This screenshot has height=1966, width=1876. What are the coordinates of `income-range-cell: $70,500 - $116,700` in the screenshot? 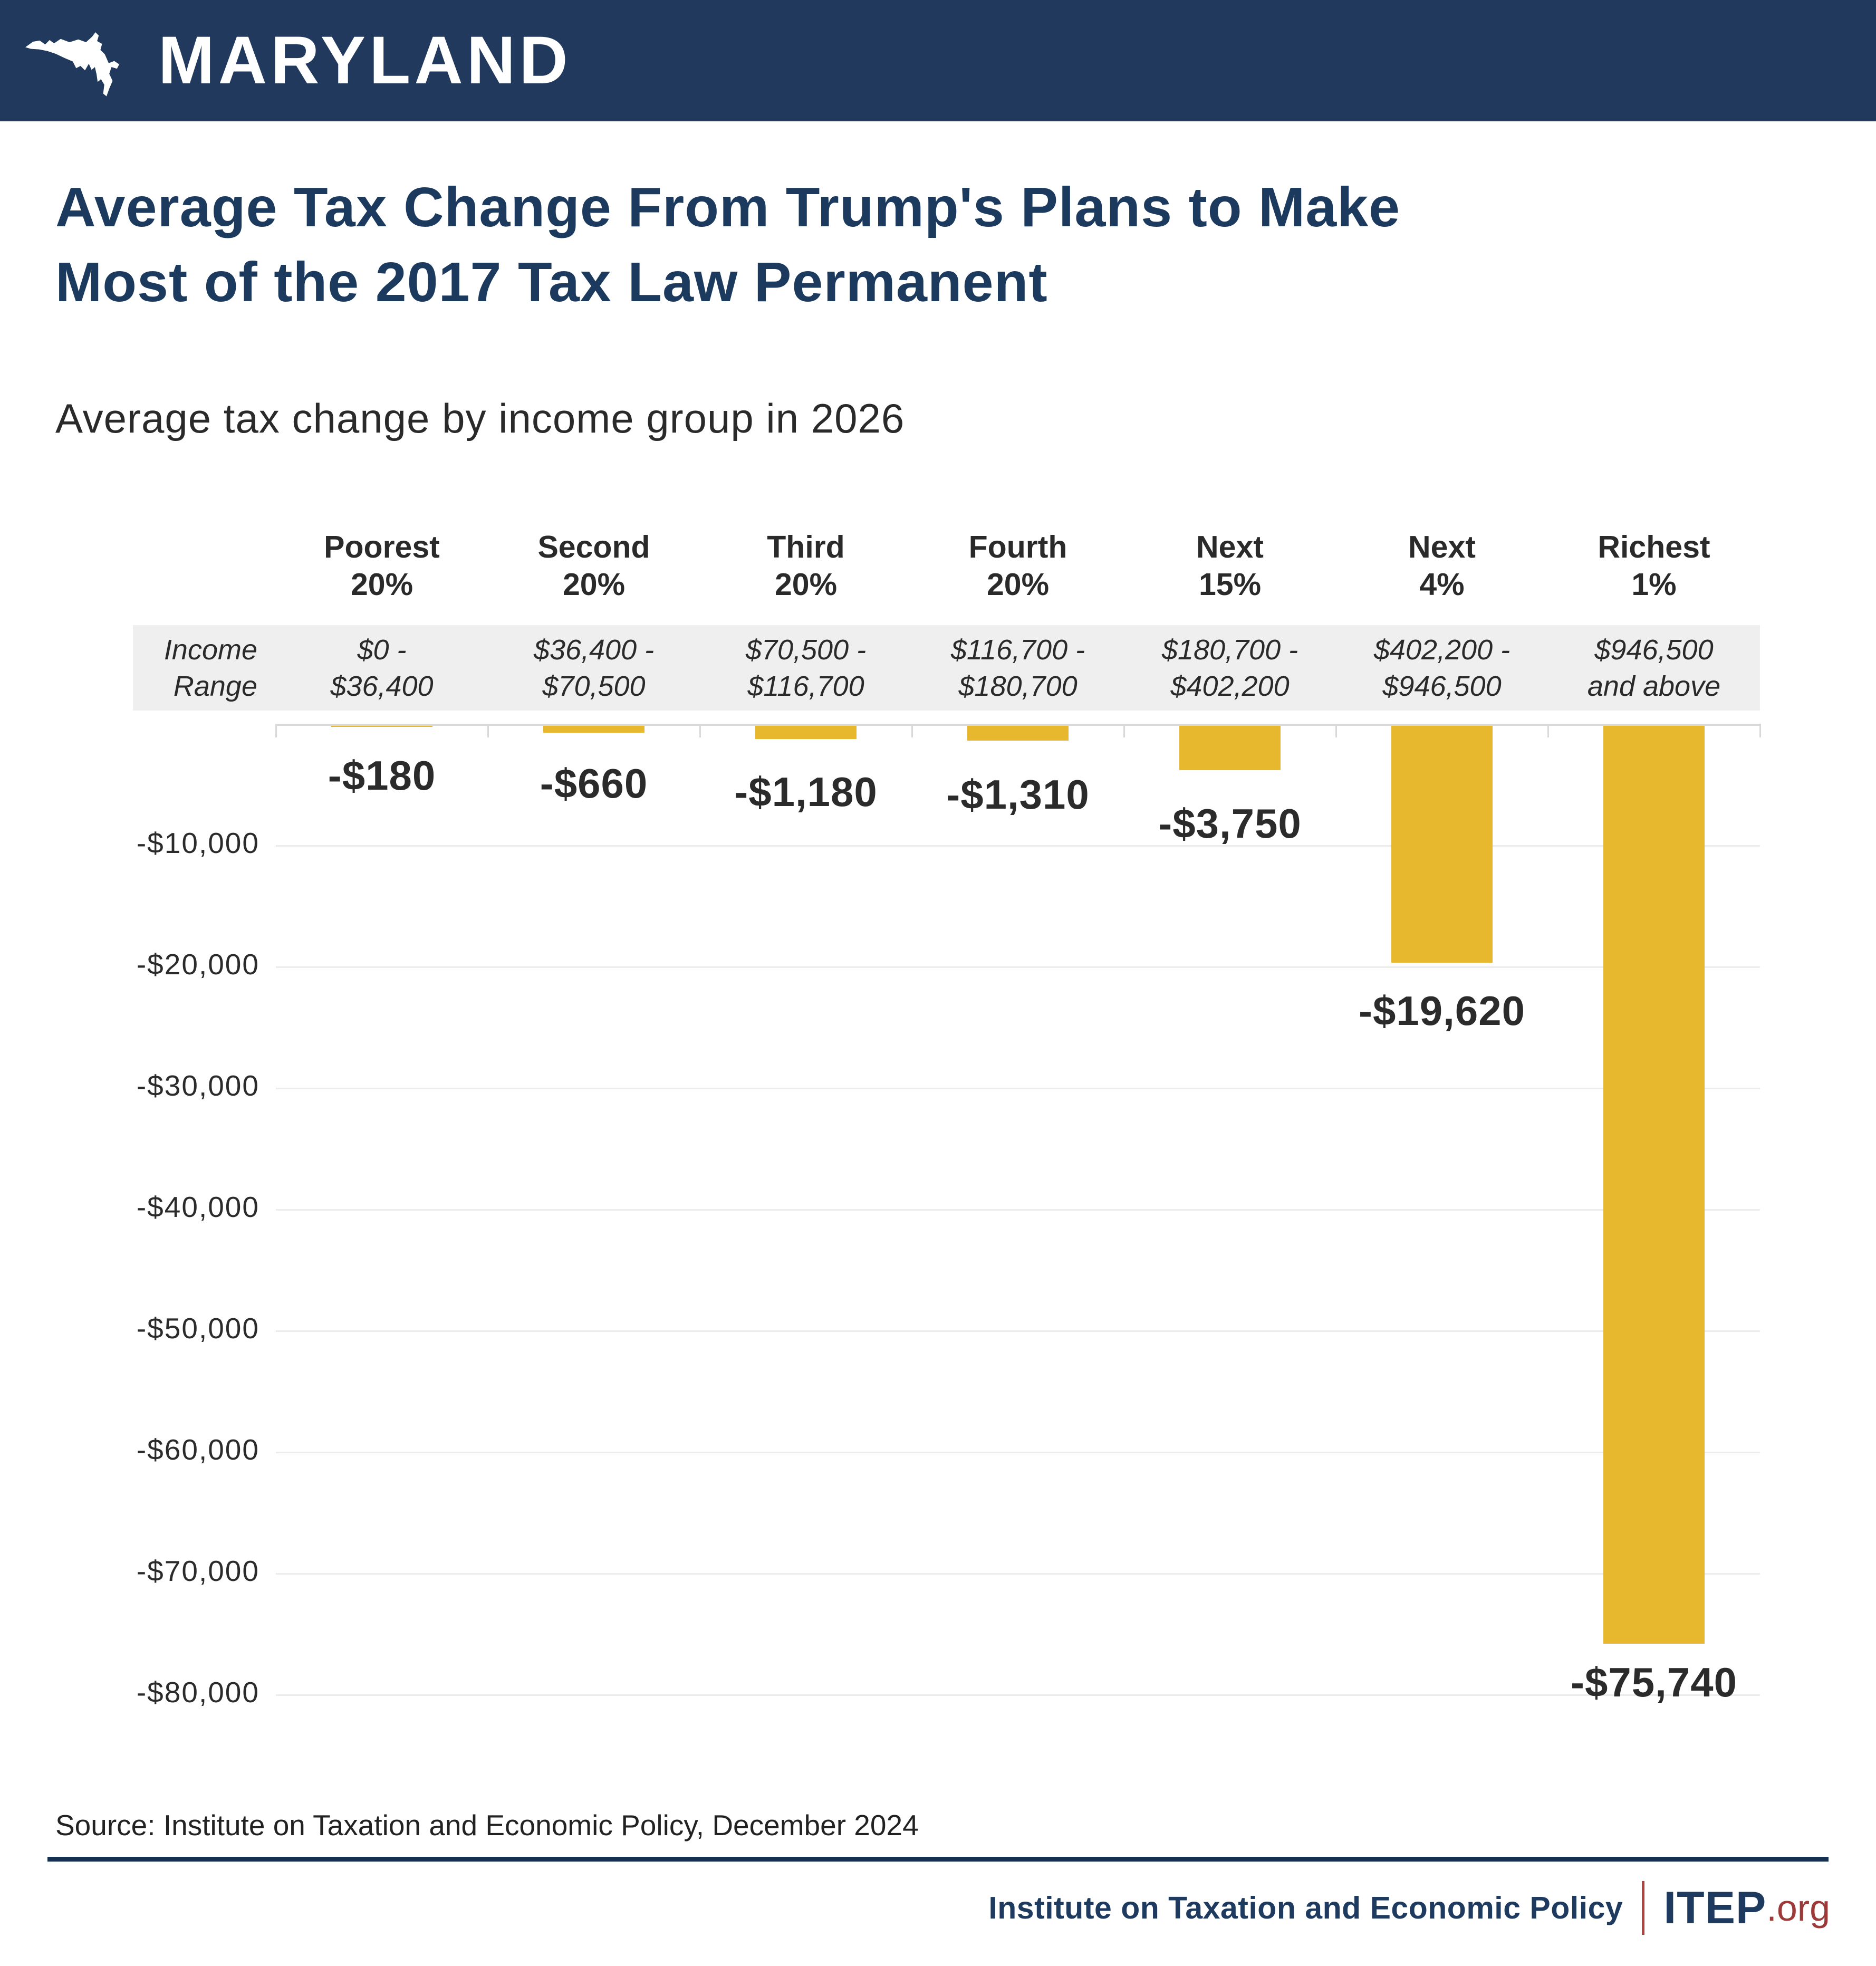 It's located at (806, 668).